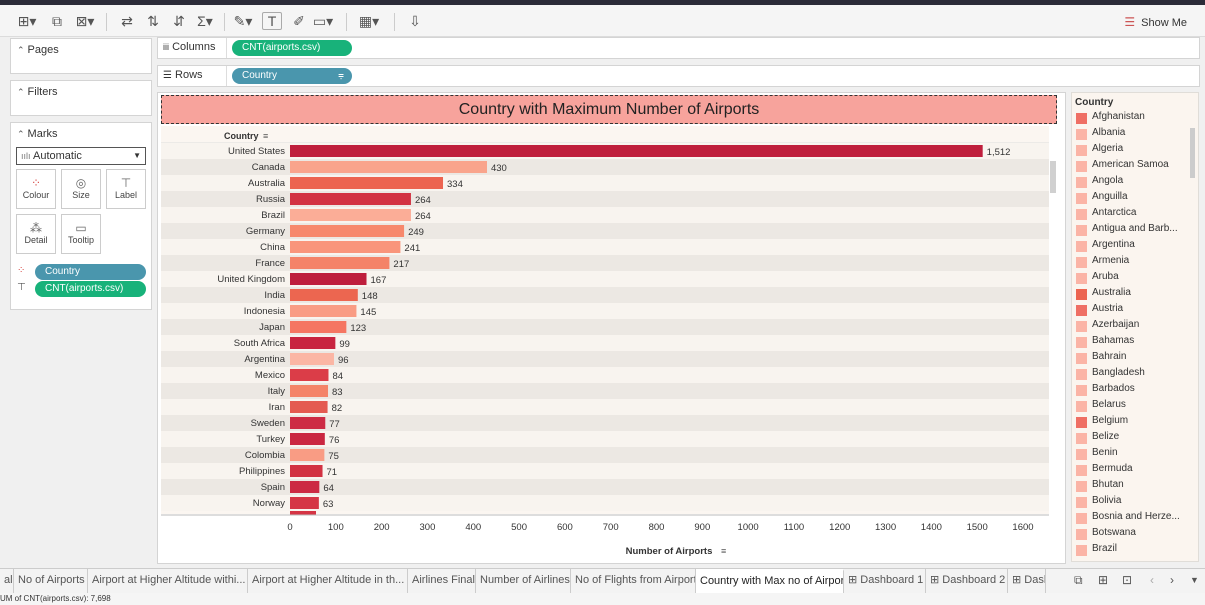 This screenshot has height=605, width=1205. Describe the element at coordinates (1132, 278) in the screenshot. I see `legend-item: Aruba` at that location.